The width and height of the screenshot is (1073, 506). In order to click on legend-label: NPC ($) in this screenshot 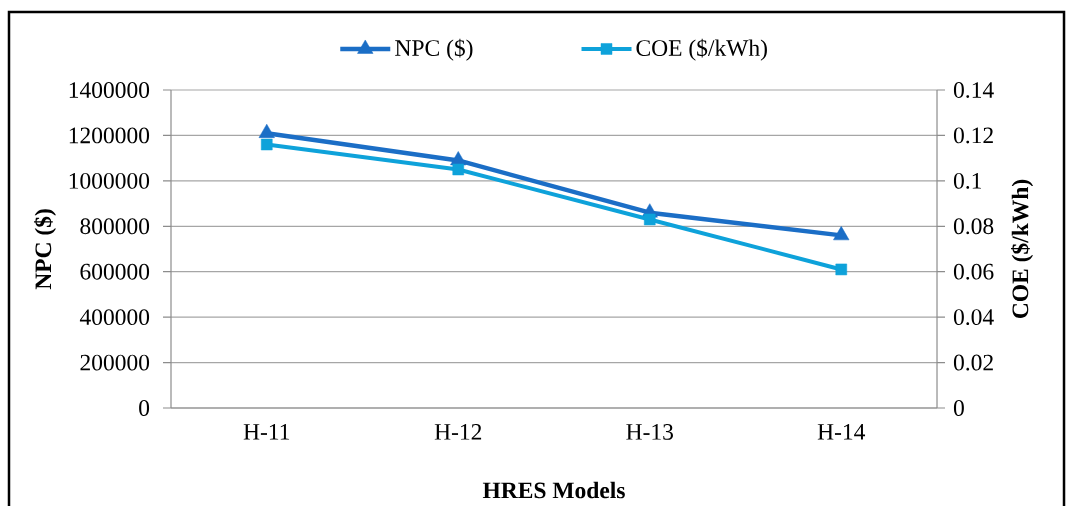, I will do `click(434, 49)`.